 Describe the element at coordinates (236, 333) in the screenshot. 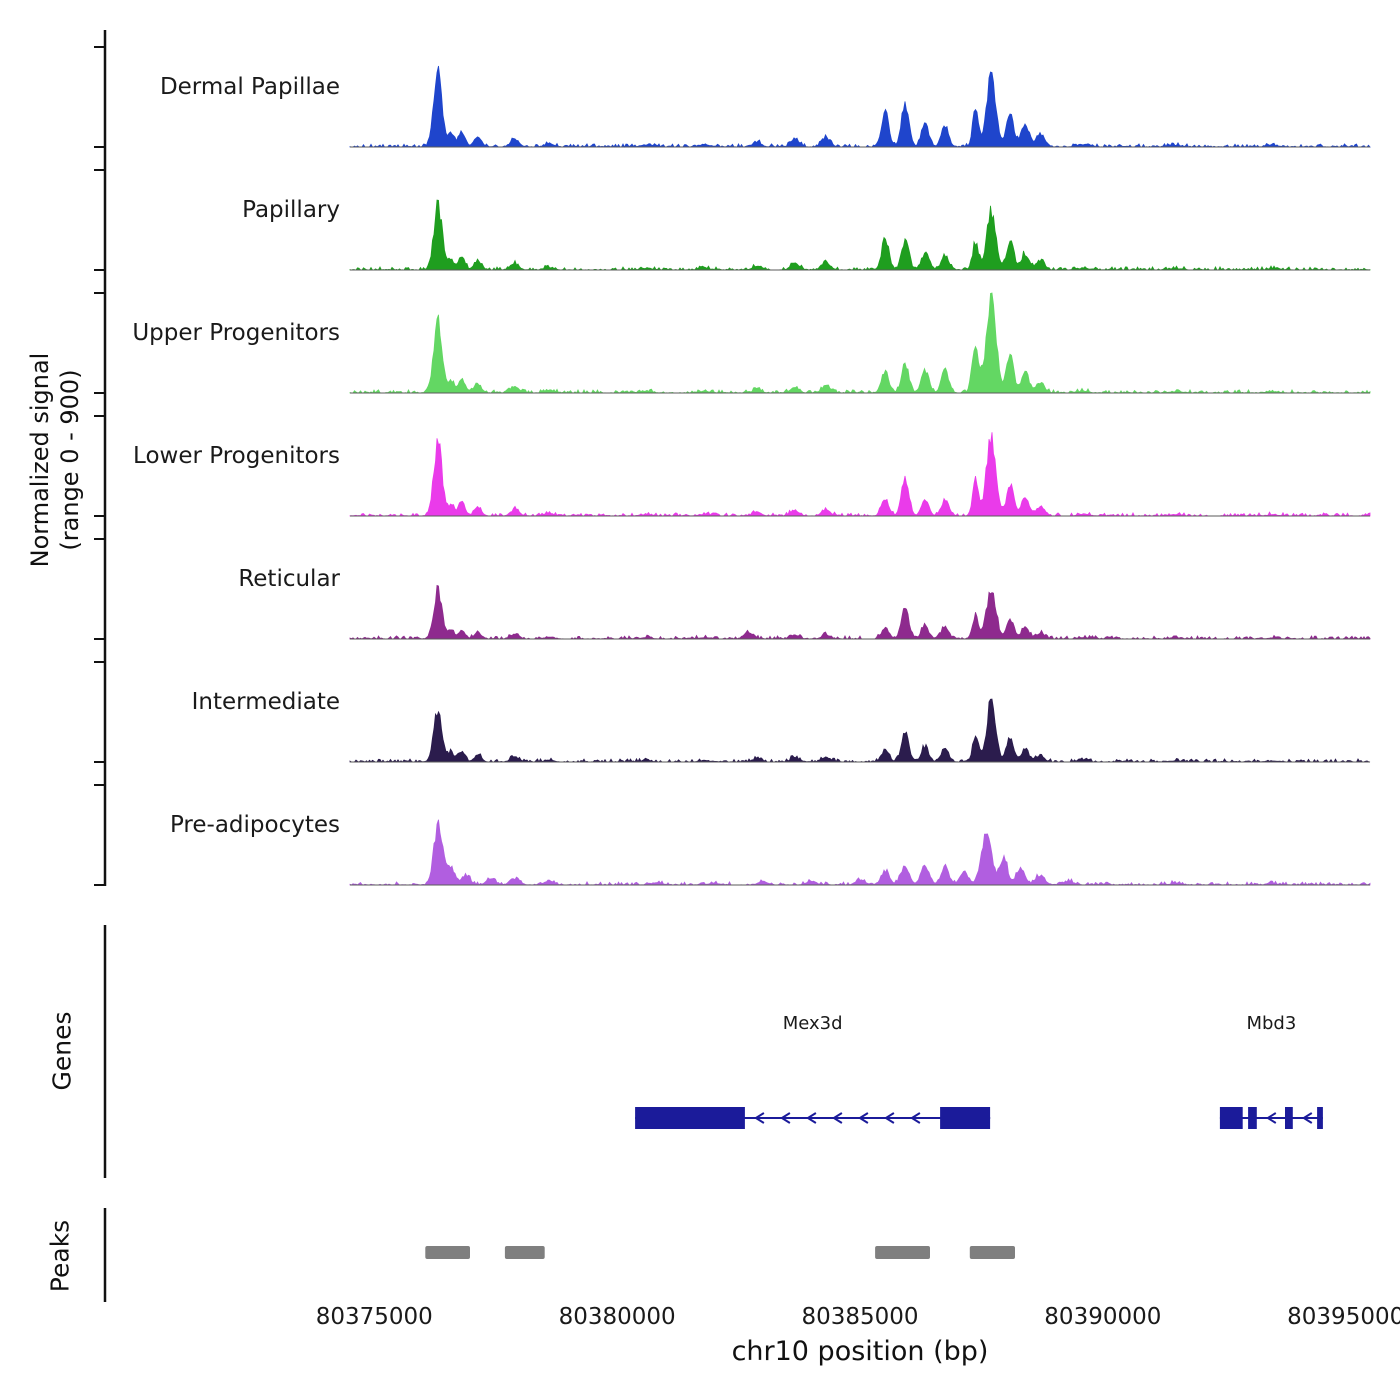

I see `track-label-upper-progenitors: Upper Progenitors` at that location.